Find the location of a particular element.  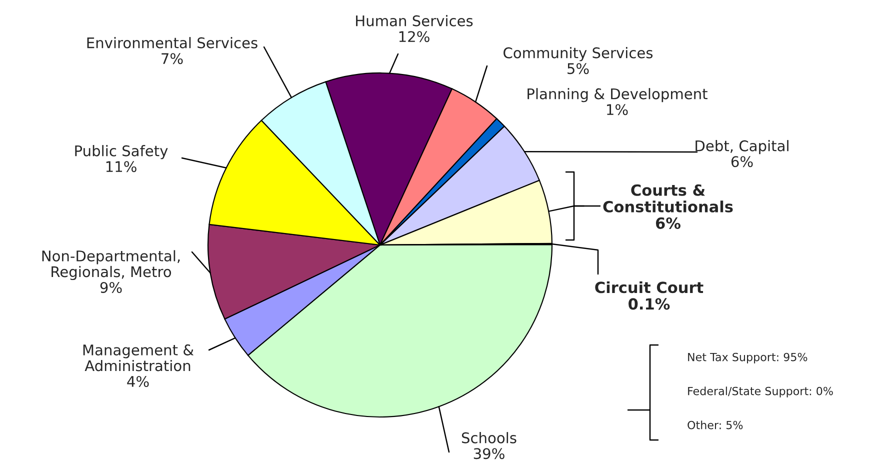

slice-label: Environmental Services is located at coordinates (172, 42).